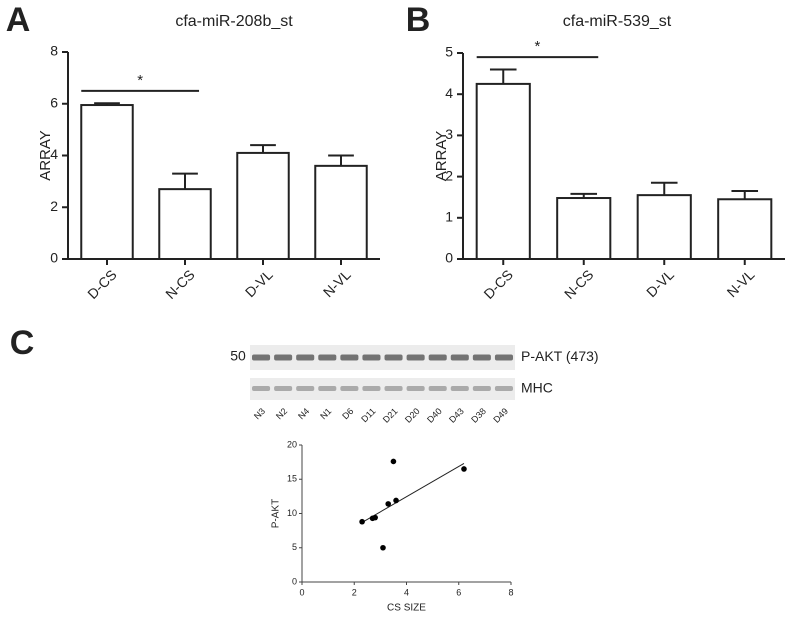 This screenshot has height=617, width=788. Describe the element at coordinates (406, 592) in the screenshot. I see `x-tick-label: 4` at that location.